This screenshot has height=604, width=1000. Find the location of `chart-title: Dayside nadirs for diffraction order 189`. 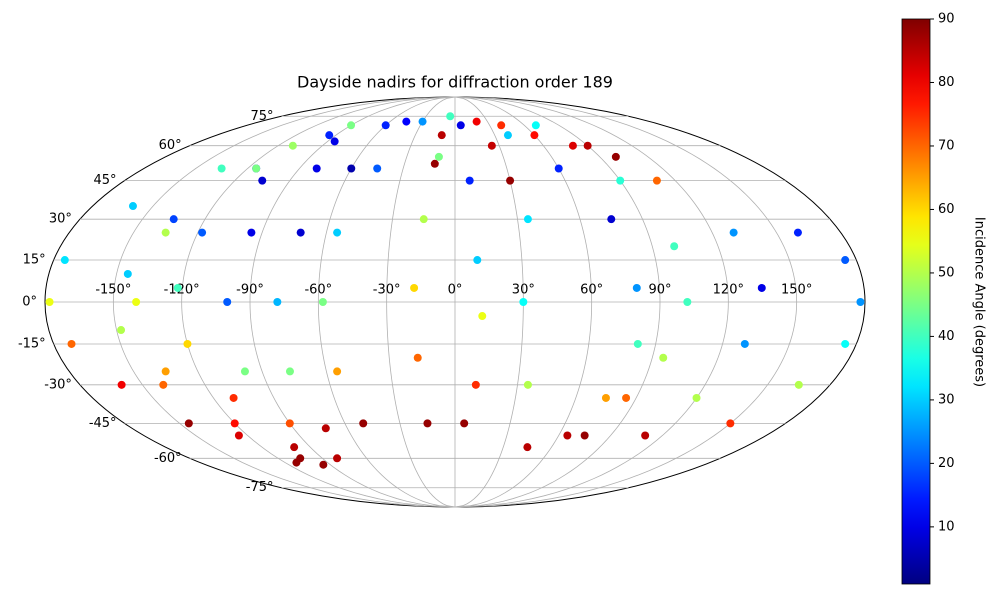

chart-title: Dayside nadirs for diffraction order 189 is located at coordinates (455, 82).